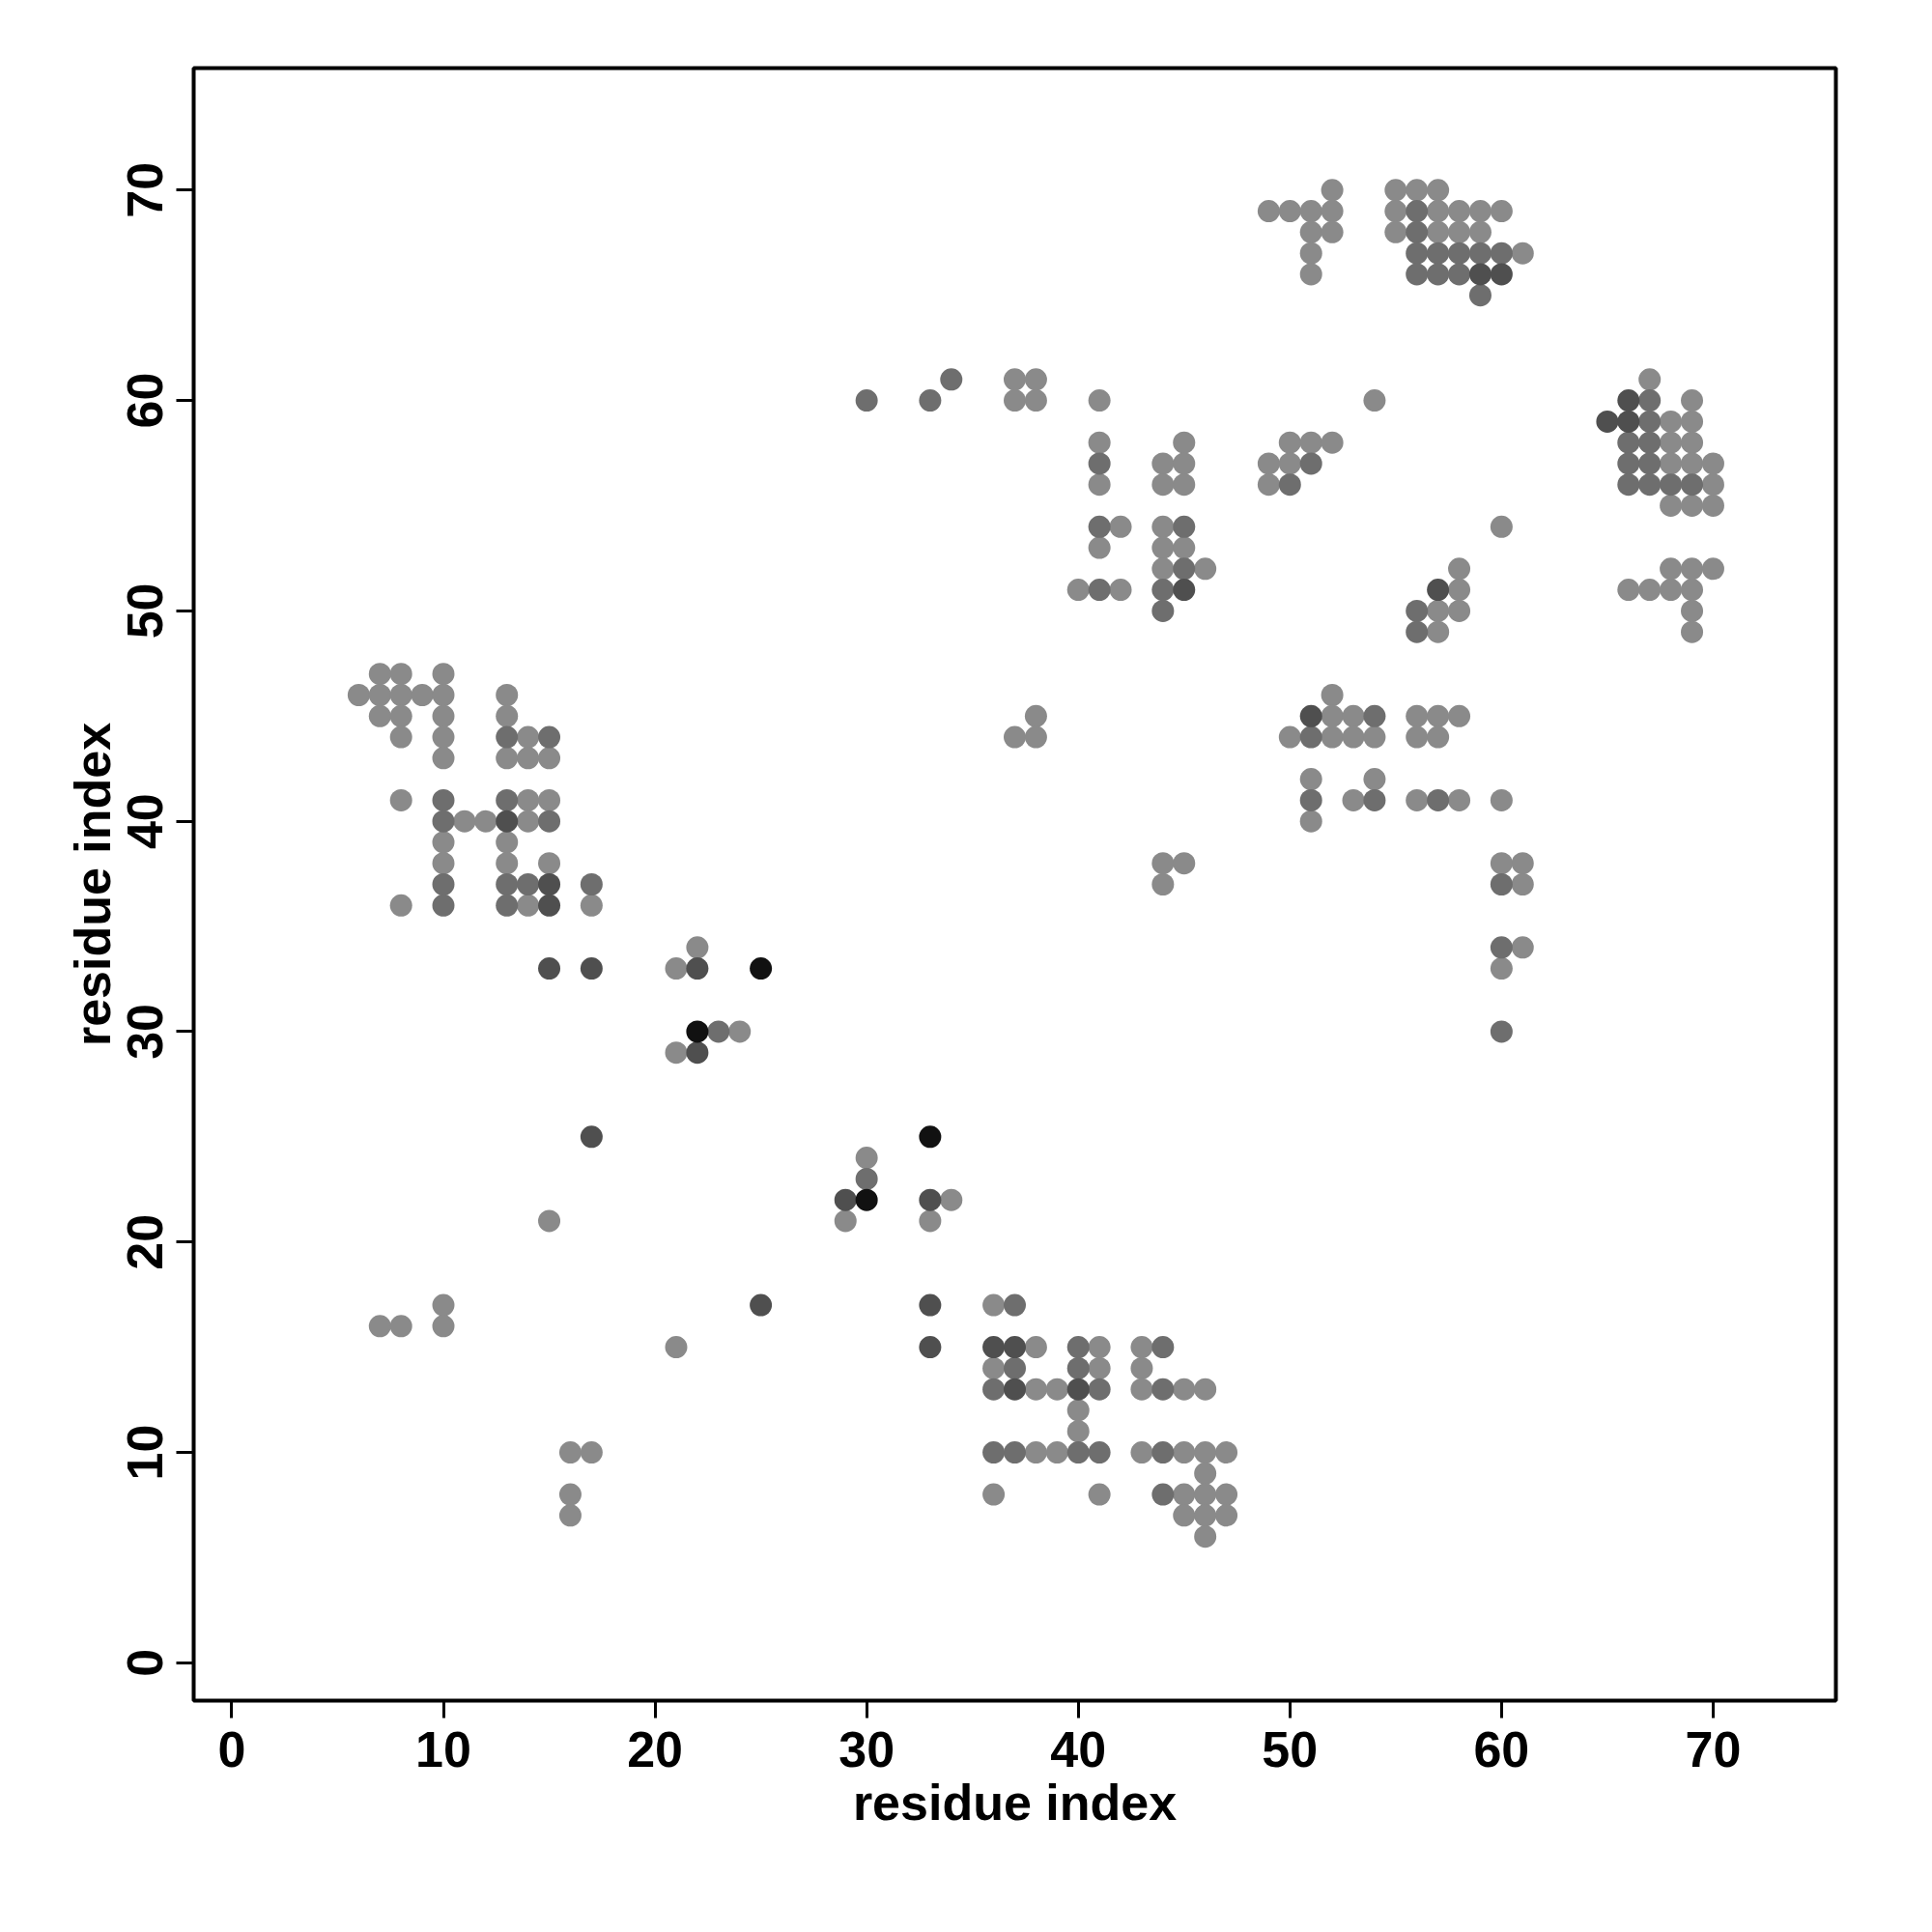 This screenshot has width=1932, height=1932. Describe the element at coordinates (443, 1748) in the screenshot. I see `x-tick-label: 10` at that location.